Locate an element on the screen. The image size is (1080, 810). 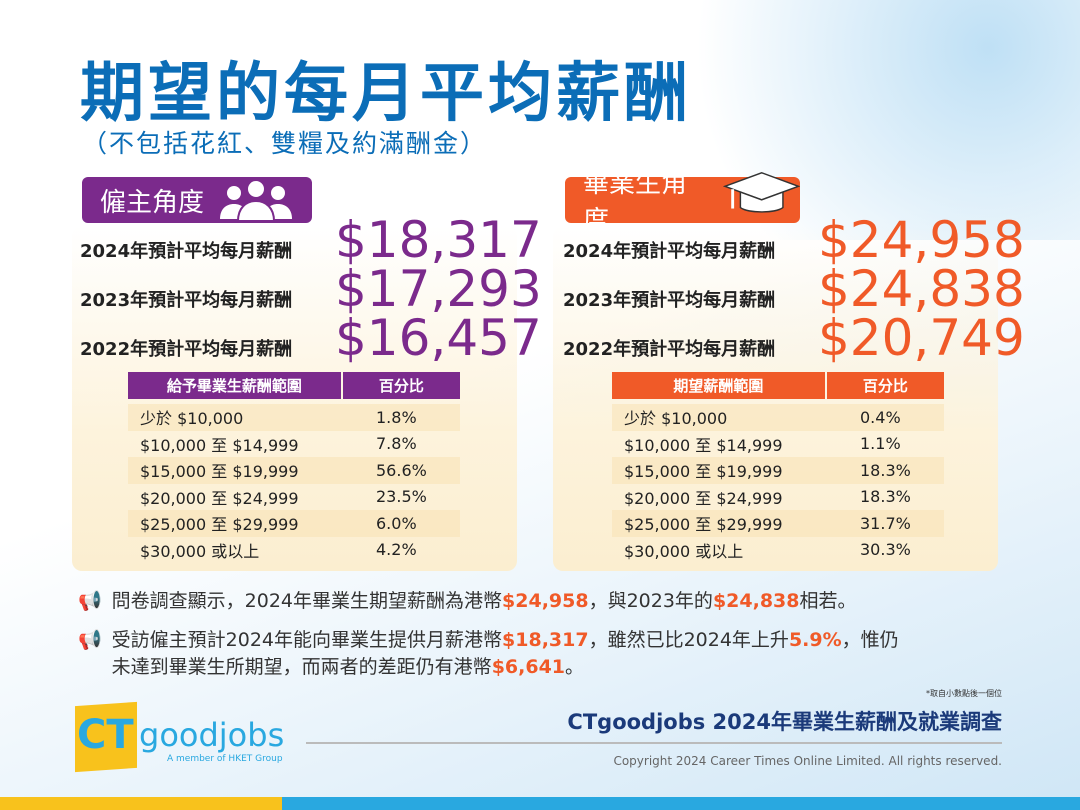
table-row: $25,000 至 $29,999 6.0% is located at coordinates (294, 523).